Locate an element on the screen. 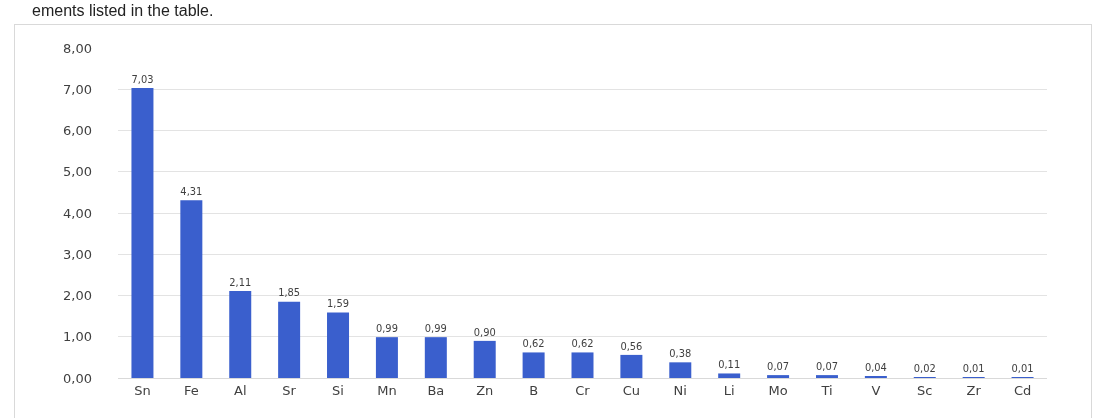 Image resolution: width=1097 pixels, height=418 pixels. data-label: 2,11 is located at coordinates (240, 282).